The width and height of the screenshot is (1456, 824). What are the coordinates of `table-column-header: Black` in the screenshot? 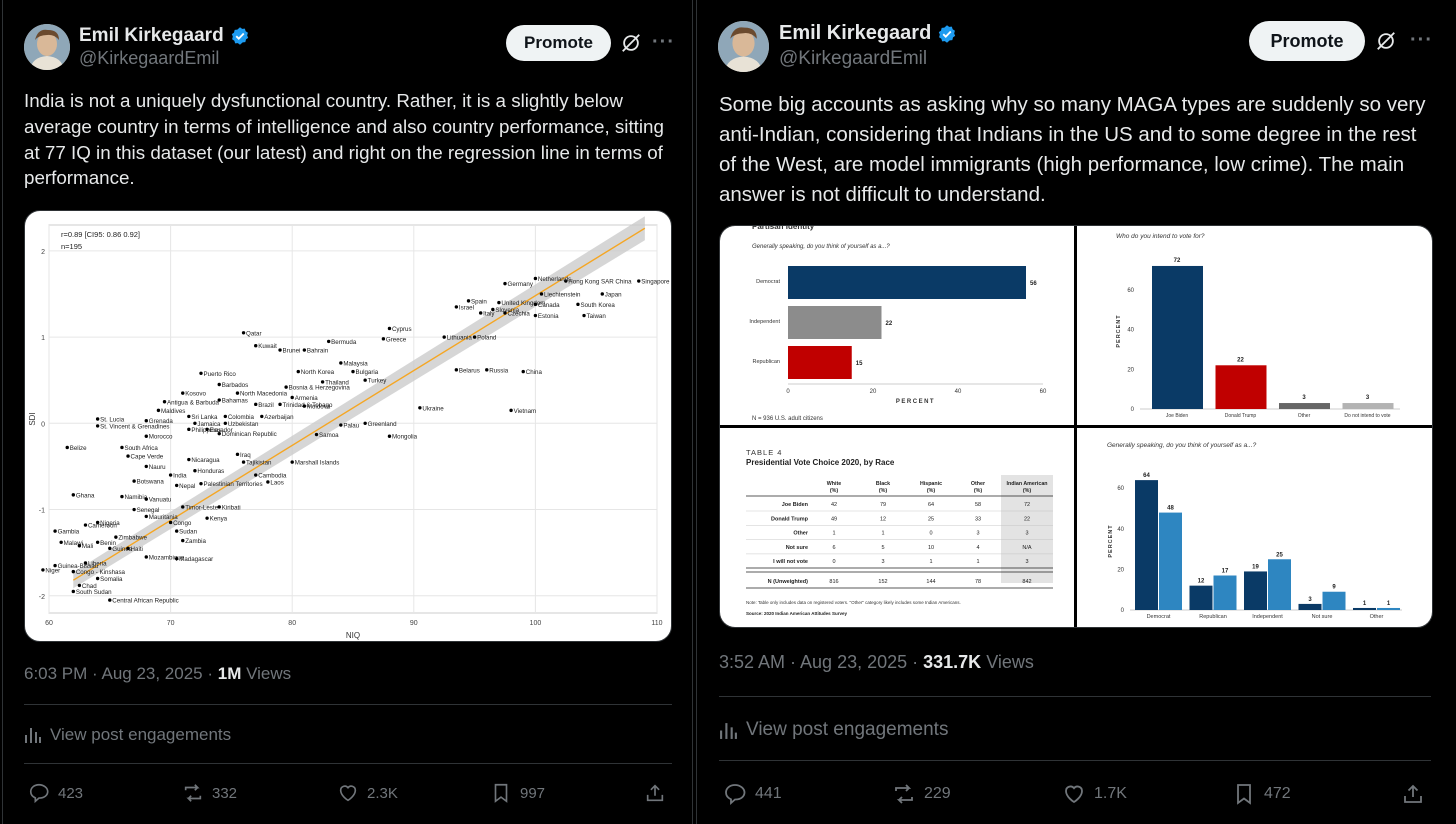 It's located at (883, 484).